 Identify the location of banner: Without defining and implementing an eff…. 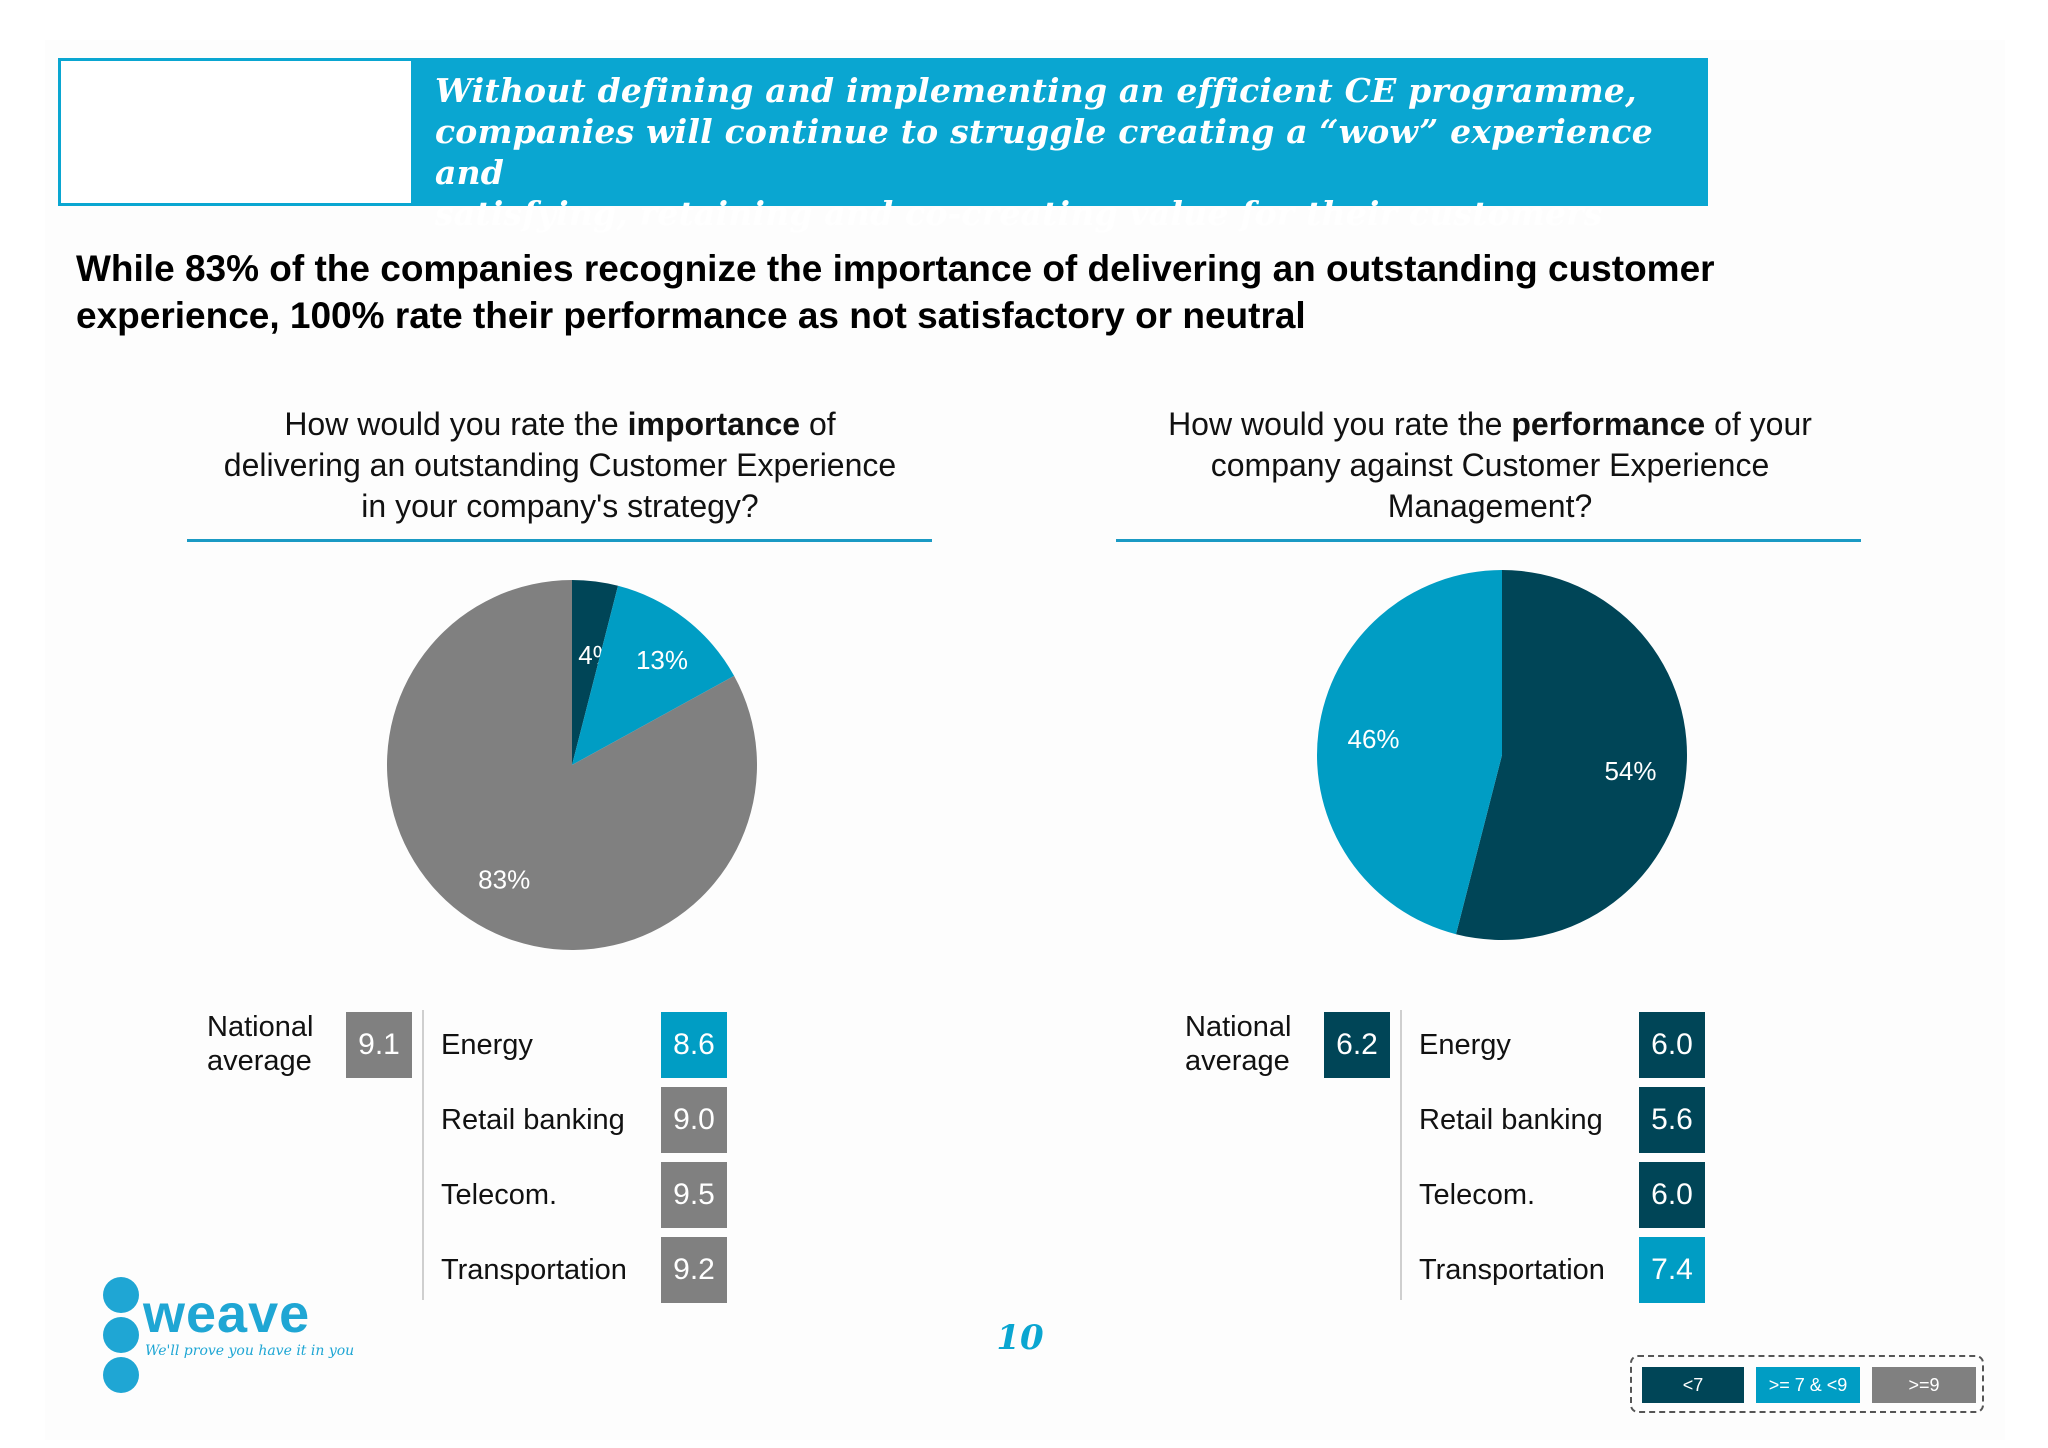
(883, 145).